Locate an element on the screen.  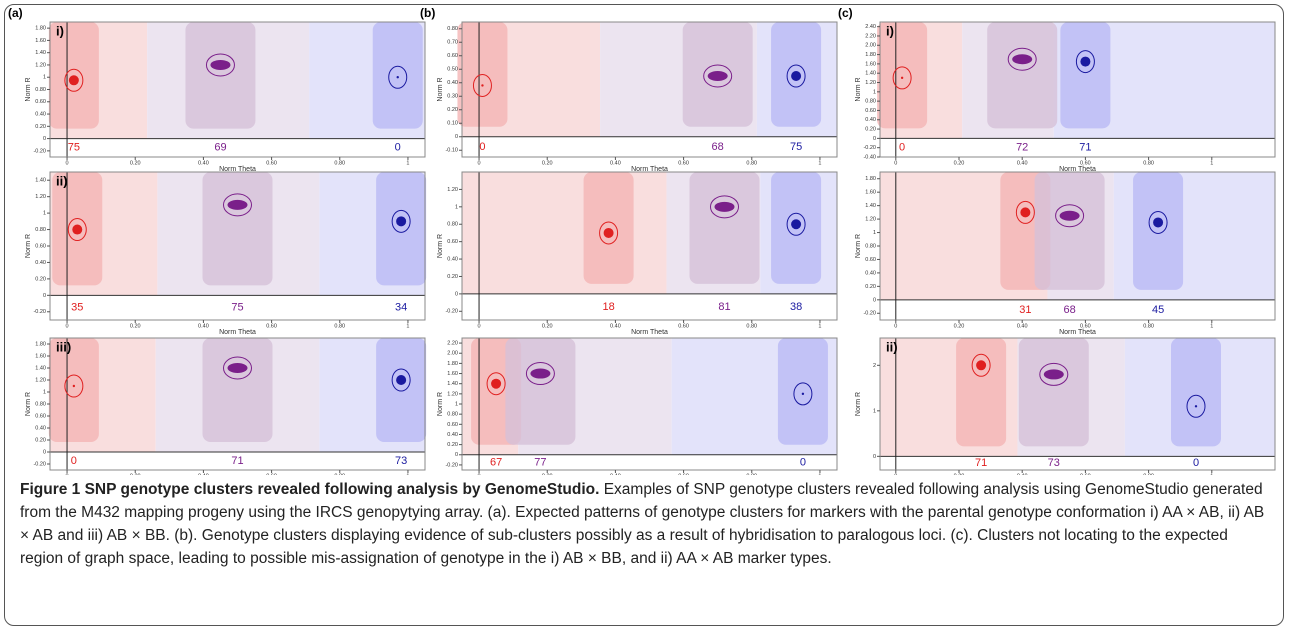
cluster-count: 34 is located at coordinates (401, 308).